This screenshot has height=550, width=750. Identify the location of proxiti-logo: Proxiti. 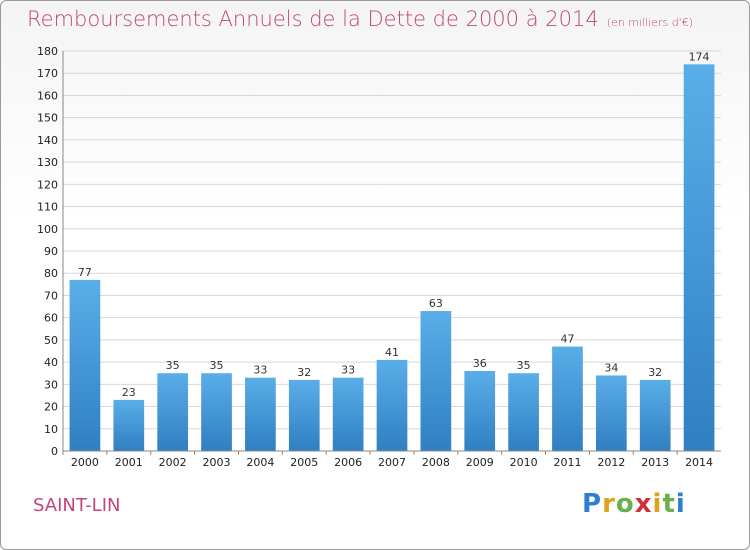
(634, 504).